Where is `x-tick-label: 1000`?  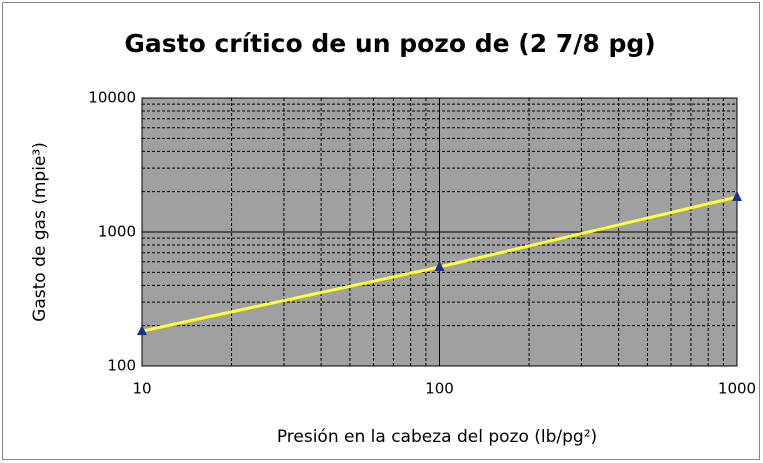
x-tick-label: 1000 is located at coordinates (737, 389).